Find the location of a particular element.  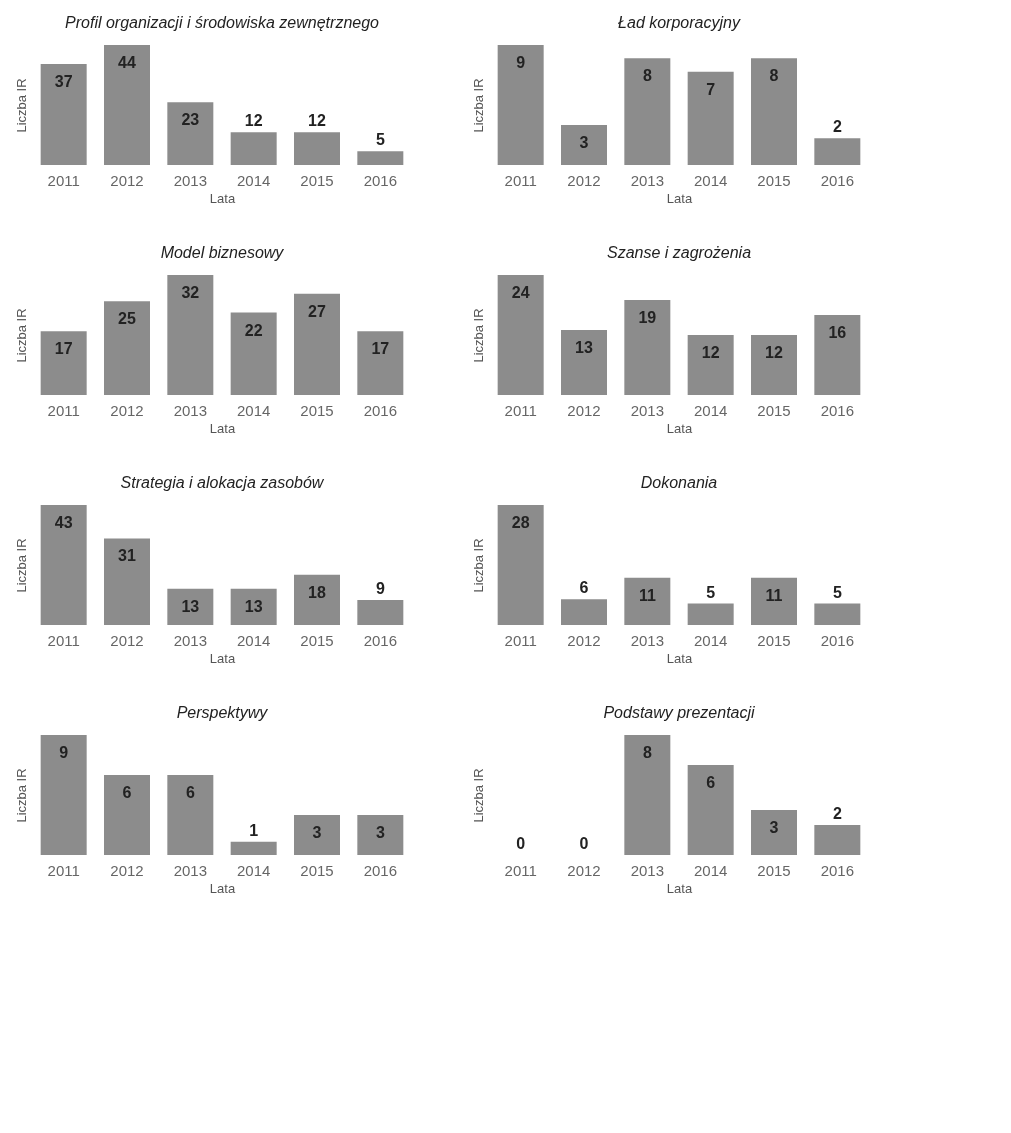

data-label: 27 is located at coordinates (317, 311).